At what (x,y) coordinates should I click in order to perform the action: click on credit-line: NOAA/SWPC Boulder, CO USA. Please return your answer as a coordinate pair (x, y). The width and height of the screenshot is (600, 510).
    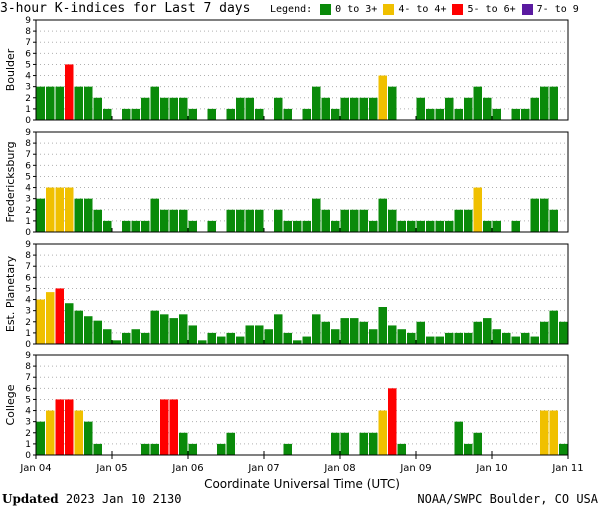
    Looking at the image, I should click on (507, 499).